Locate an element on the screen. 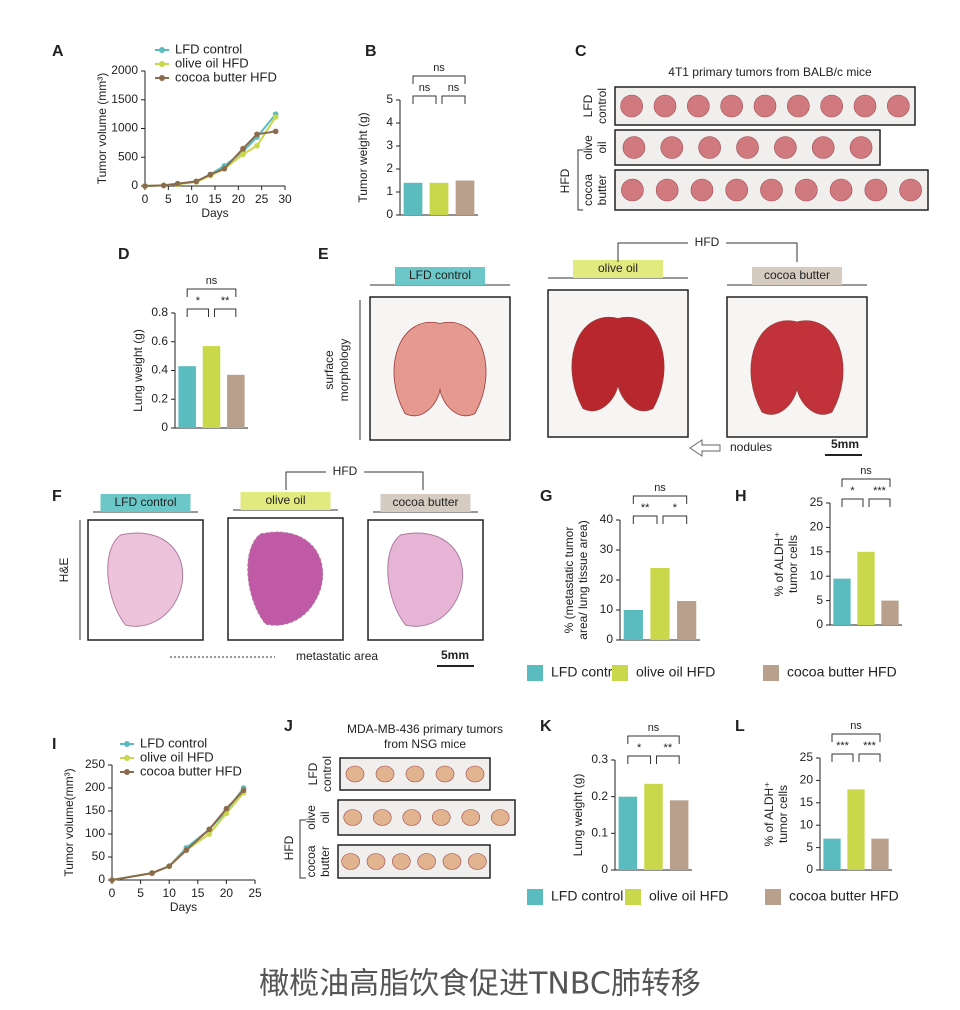  label: olive oil is located at coordinates (618, 268).